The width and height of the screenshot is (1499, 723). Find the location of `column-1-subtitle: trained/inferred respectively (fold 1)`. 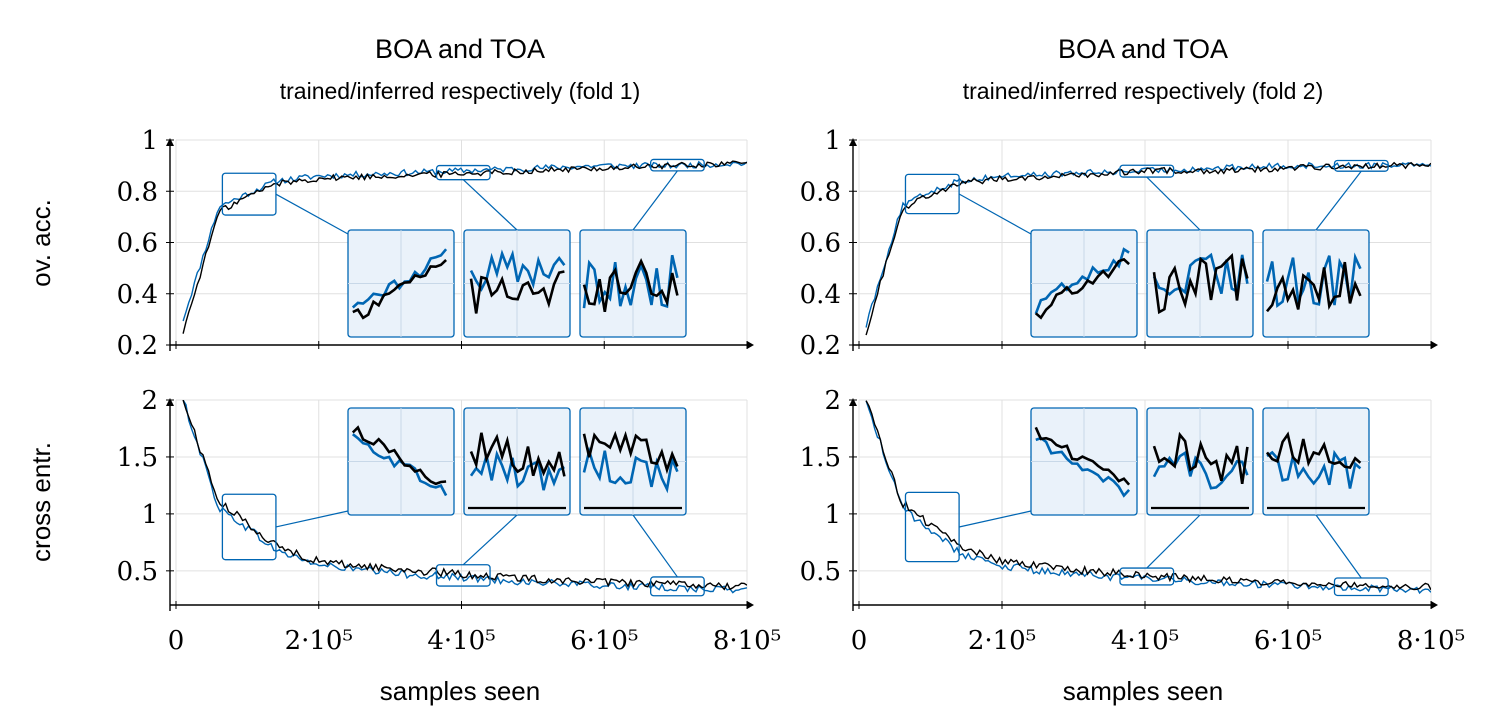

column-1-subtitle: trained/inferred respectively (fold 1) is located at coordinates (460, 91).